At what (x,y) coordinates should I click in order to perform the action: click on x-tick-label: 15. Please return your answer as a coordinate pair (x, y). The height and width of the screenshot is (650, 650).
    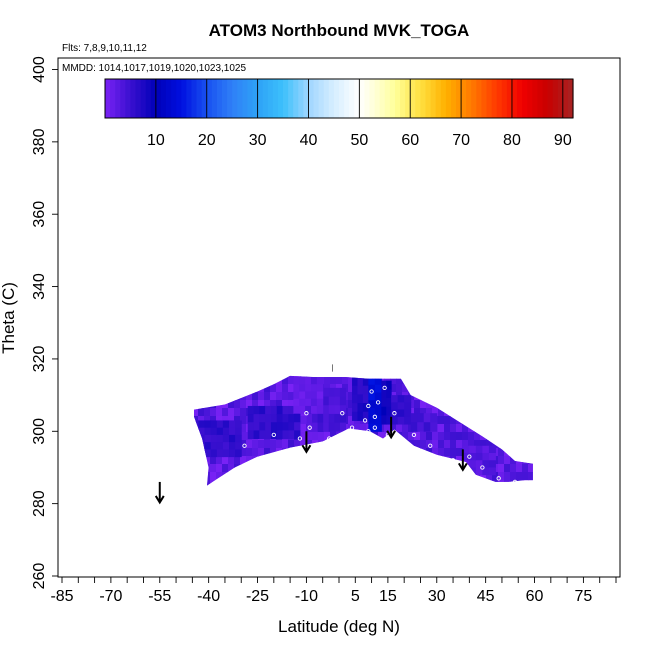
    Looking at the image, I should click on (388, 596).